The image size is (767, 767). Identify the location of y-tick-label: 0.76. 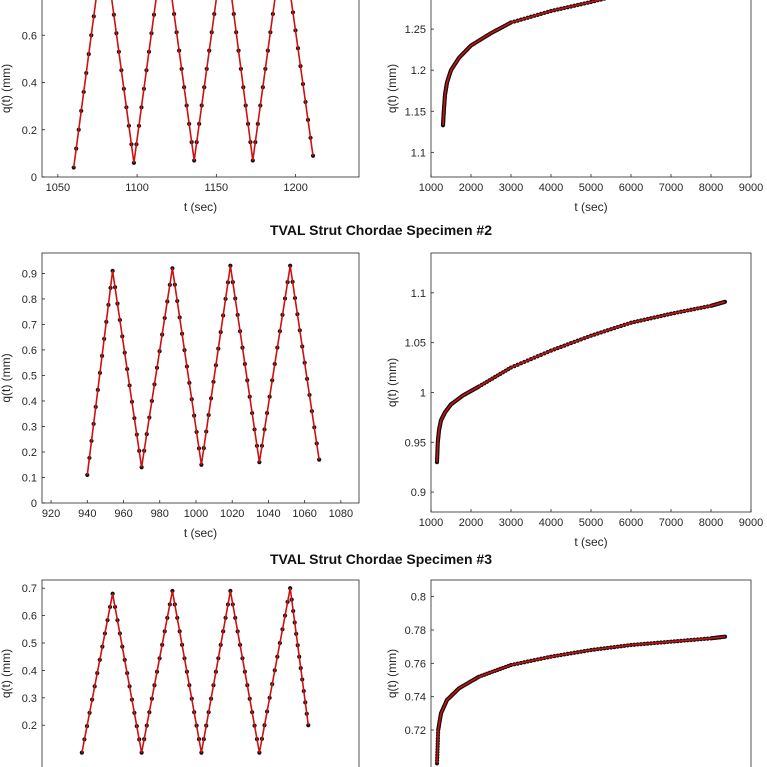
(415, 664).